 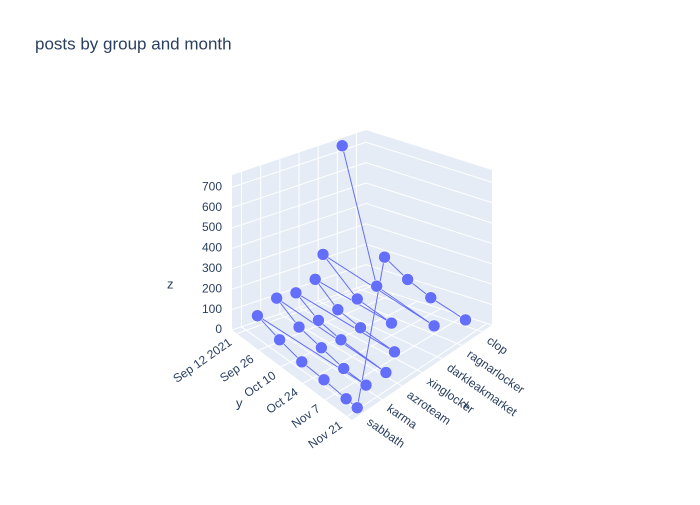 What do you see at coordinates (212, 248) in the screenshot?
I see `z-tick-label: 400` at bounding box center [212, 248].